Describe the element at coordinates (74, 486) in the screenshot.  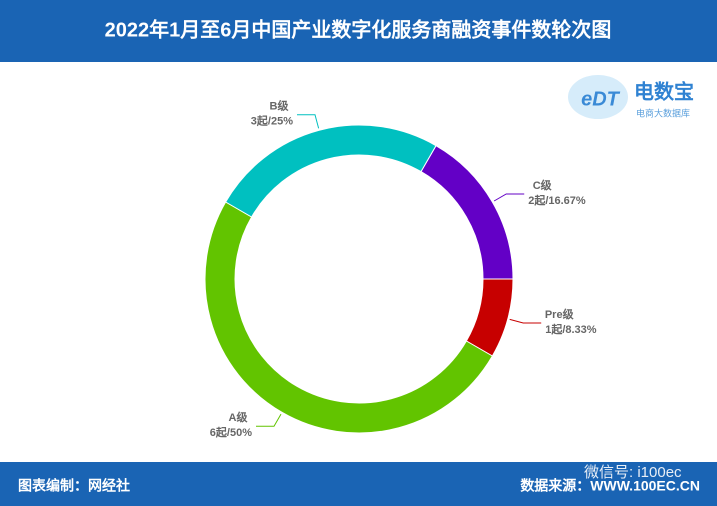
I see `footer-left: 图表编制：网经社` at that location.